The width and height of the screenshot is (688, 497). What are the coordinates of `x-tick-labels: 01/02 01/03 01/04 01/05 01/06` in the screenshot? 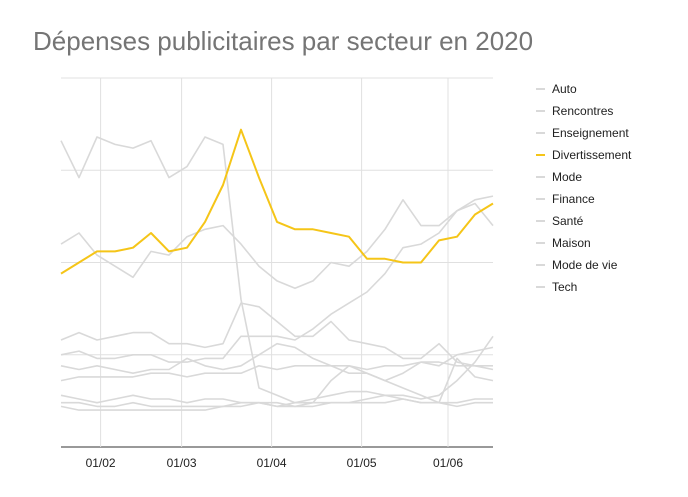 It's located at (275, 463).